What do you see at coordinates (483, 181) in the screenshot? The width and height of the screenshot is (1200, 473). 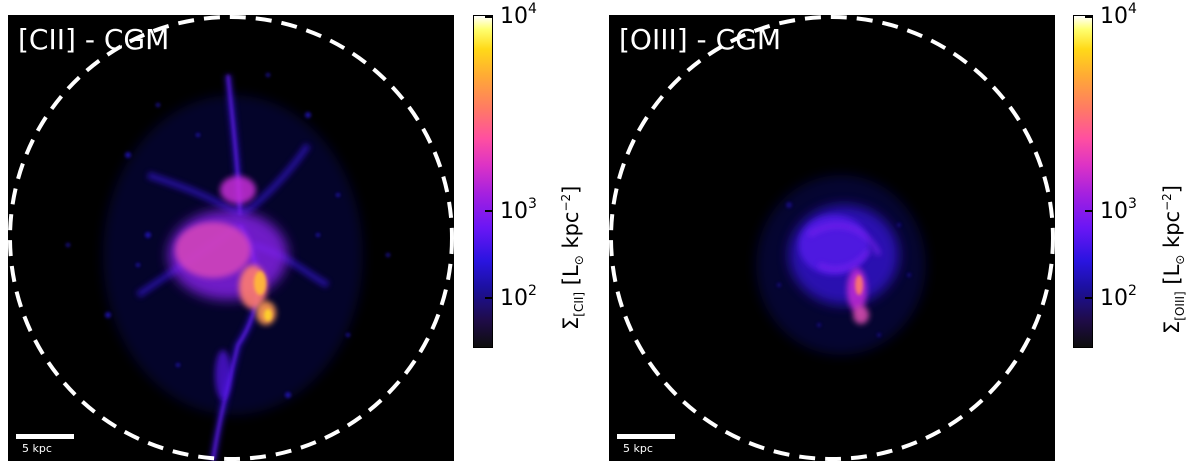 I see `cii-colorbar` at bounding box center [483, 181].